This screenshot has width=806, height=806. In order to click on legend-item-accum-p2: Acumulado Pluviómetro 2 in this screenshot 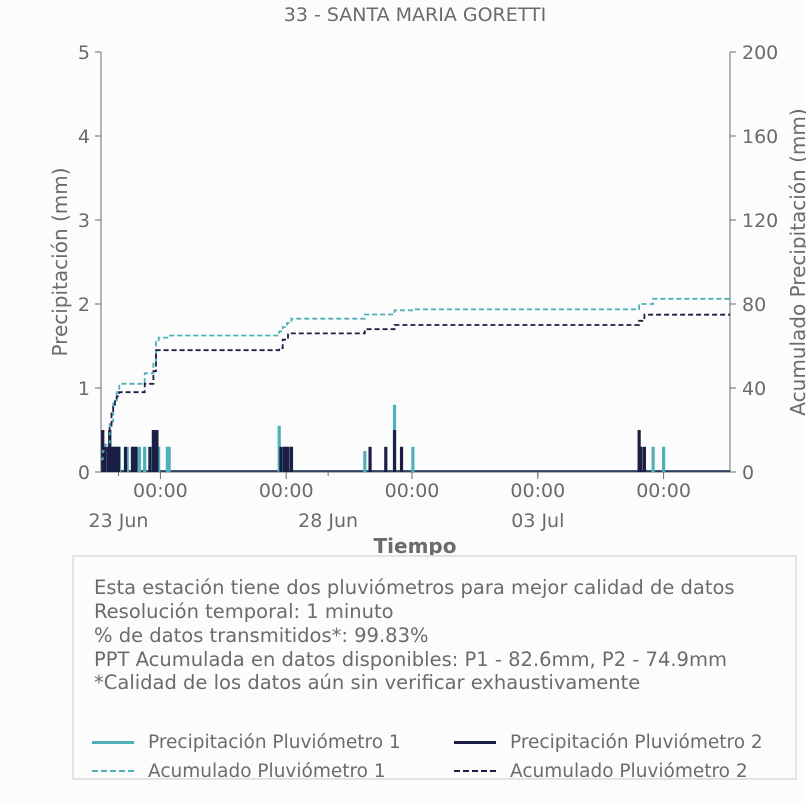, I will do `click(601, 771)`.